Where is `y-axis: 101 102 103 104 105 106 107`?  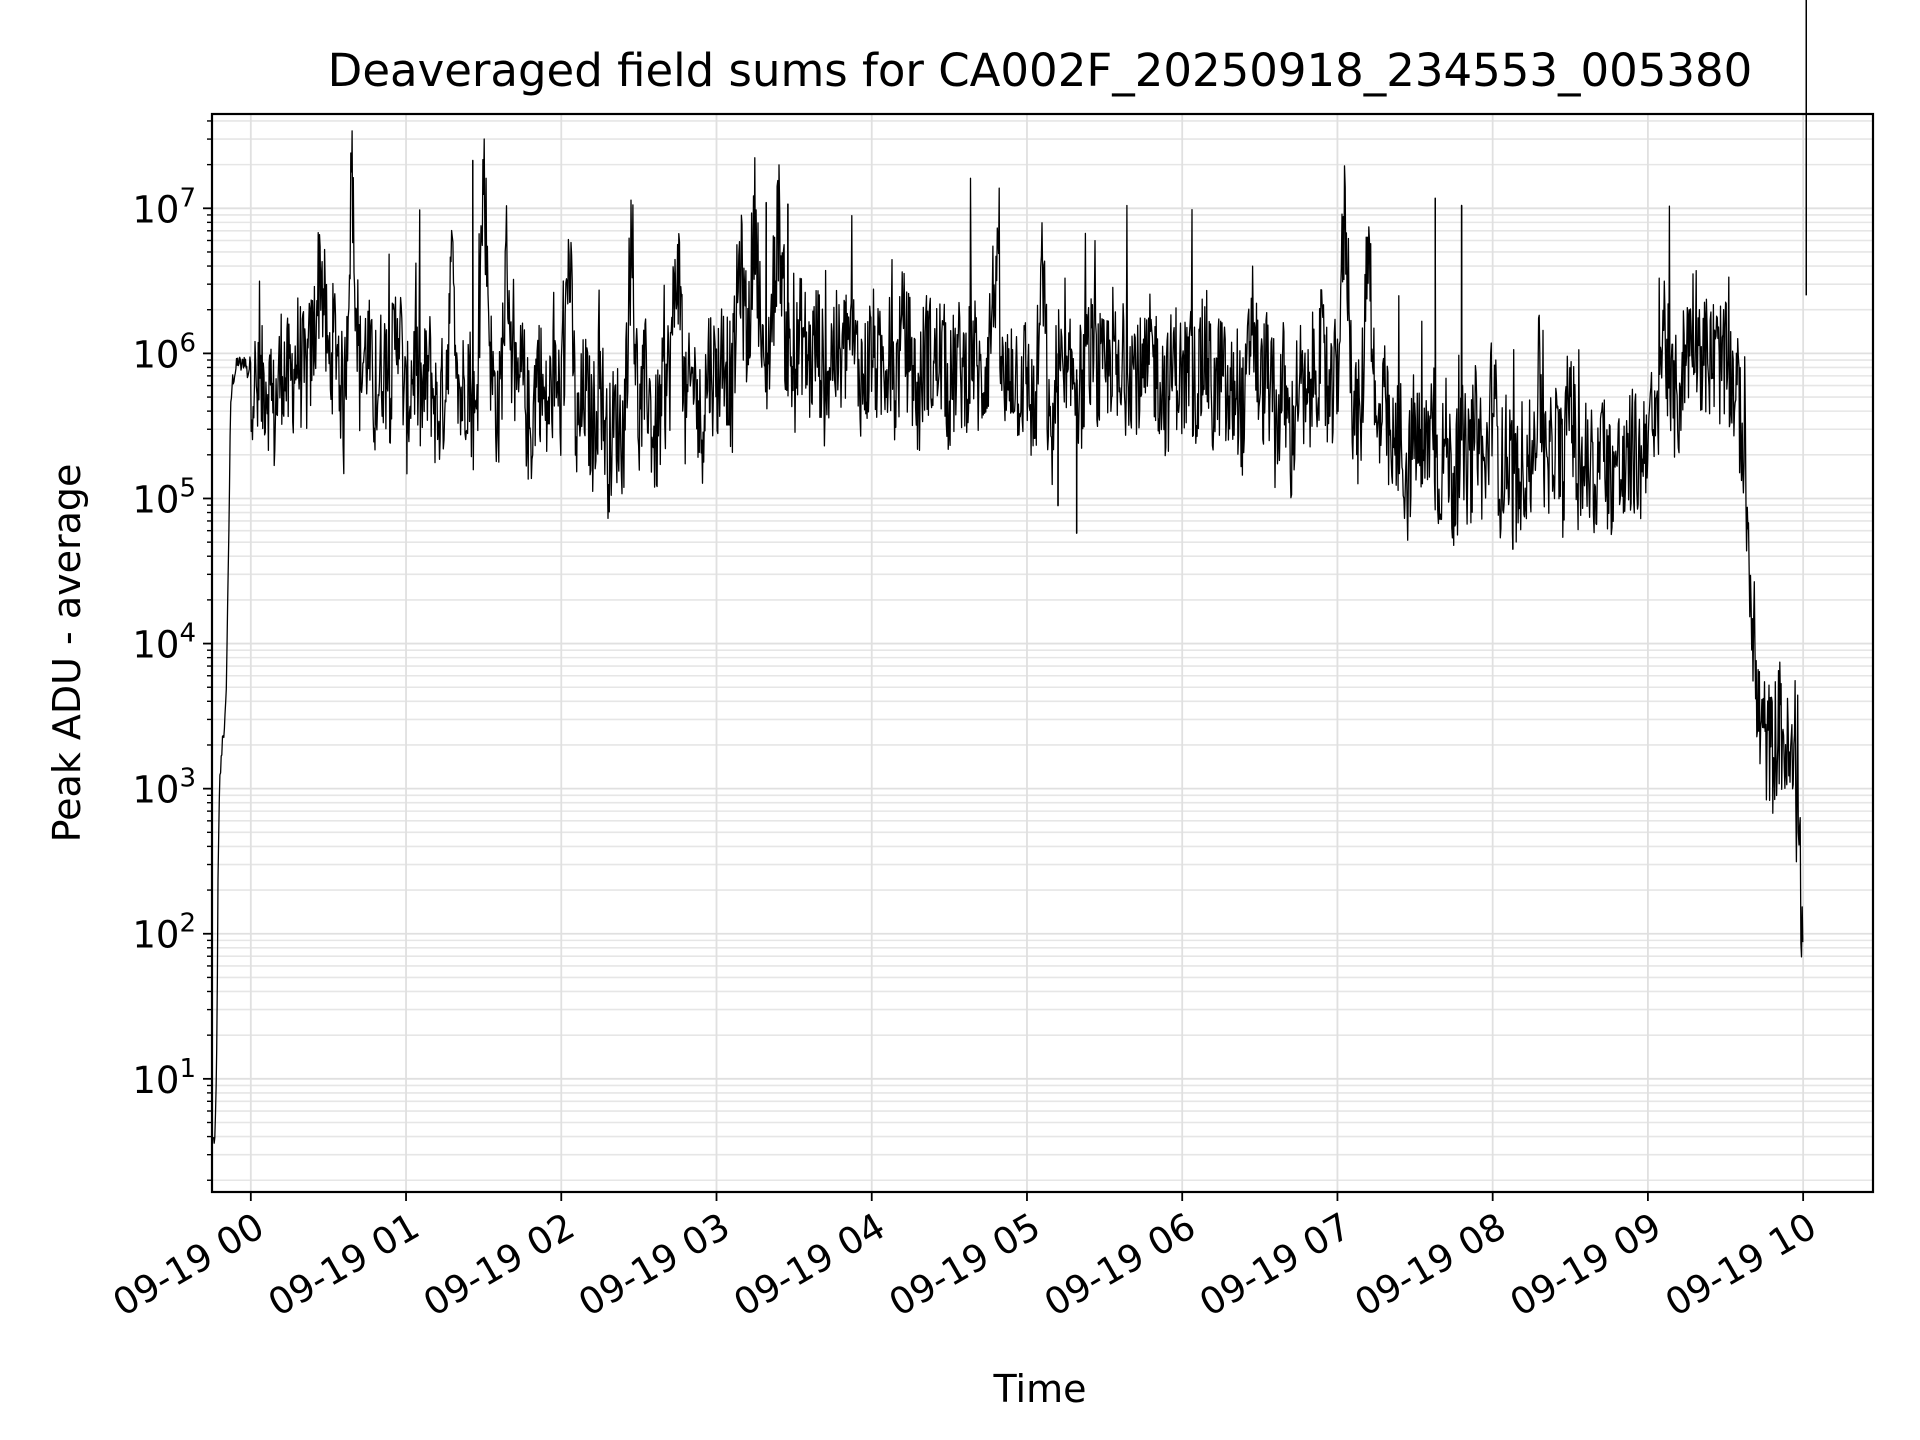 y-axis: 101 102 103 104 105 106 107 is located at coordinates (172, 650).